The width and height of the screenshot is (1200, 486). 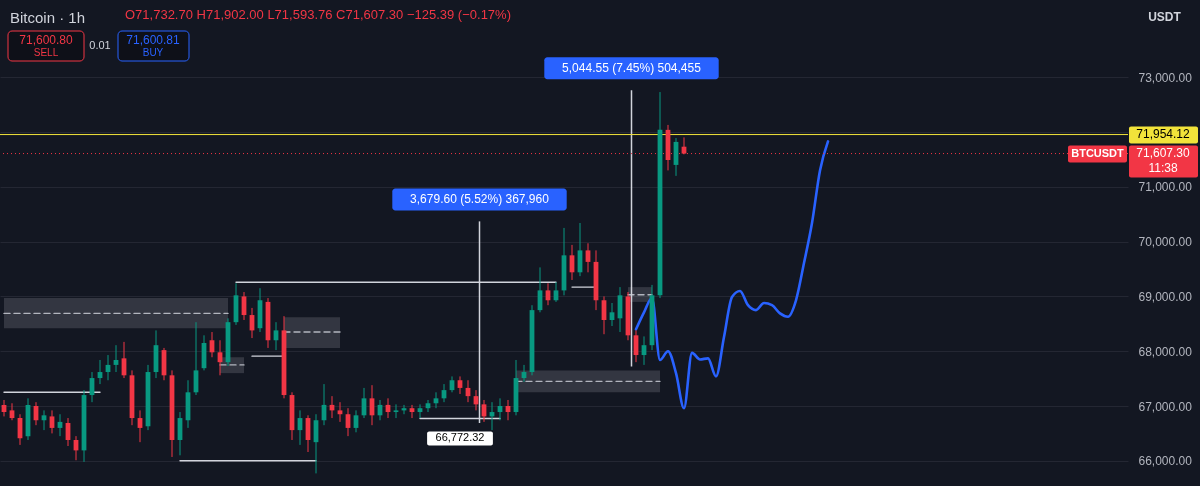 What do you see at coordinates (1165, 187) in the screenshot?
I see `y-tick-label: 71,000.00` at bounding box center [1165, 187].